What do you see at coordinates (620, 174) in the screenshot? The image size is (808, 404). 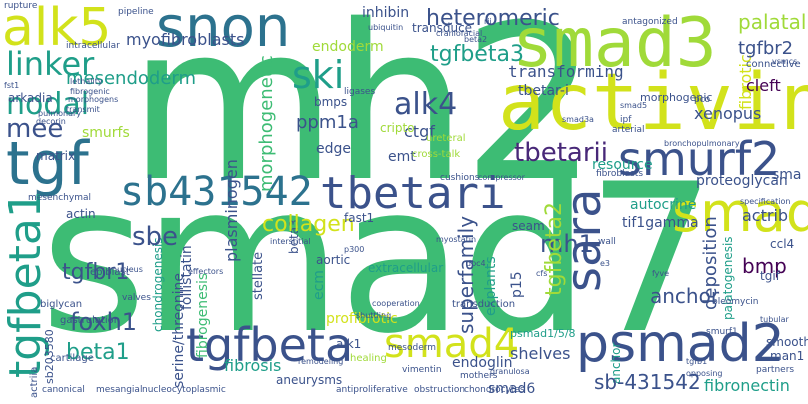 I see `word: fibroblasts` at bounding box center [620, 174].